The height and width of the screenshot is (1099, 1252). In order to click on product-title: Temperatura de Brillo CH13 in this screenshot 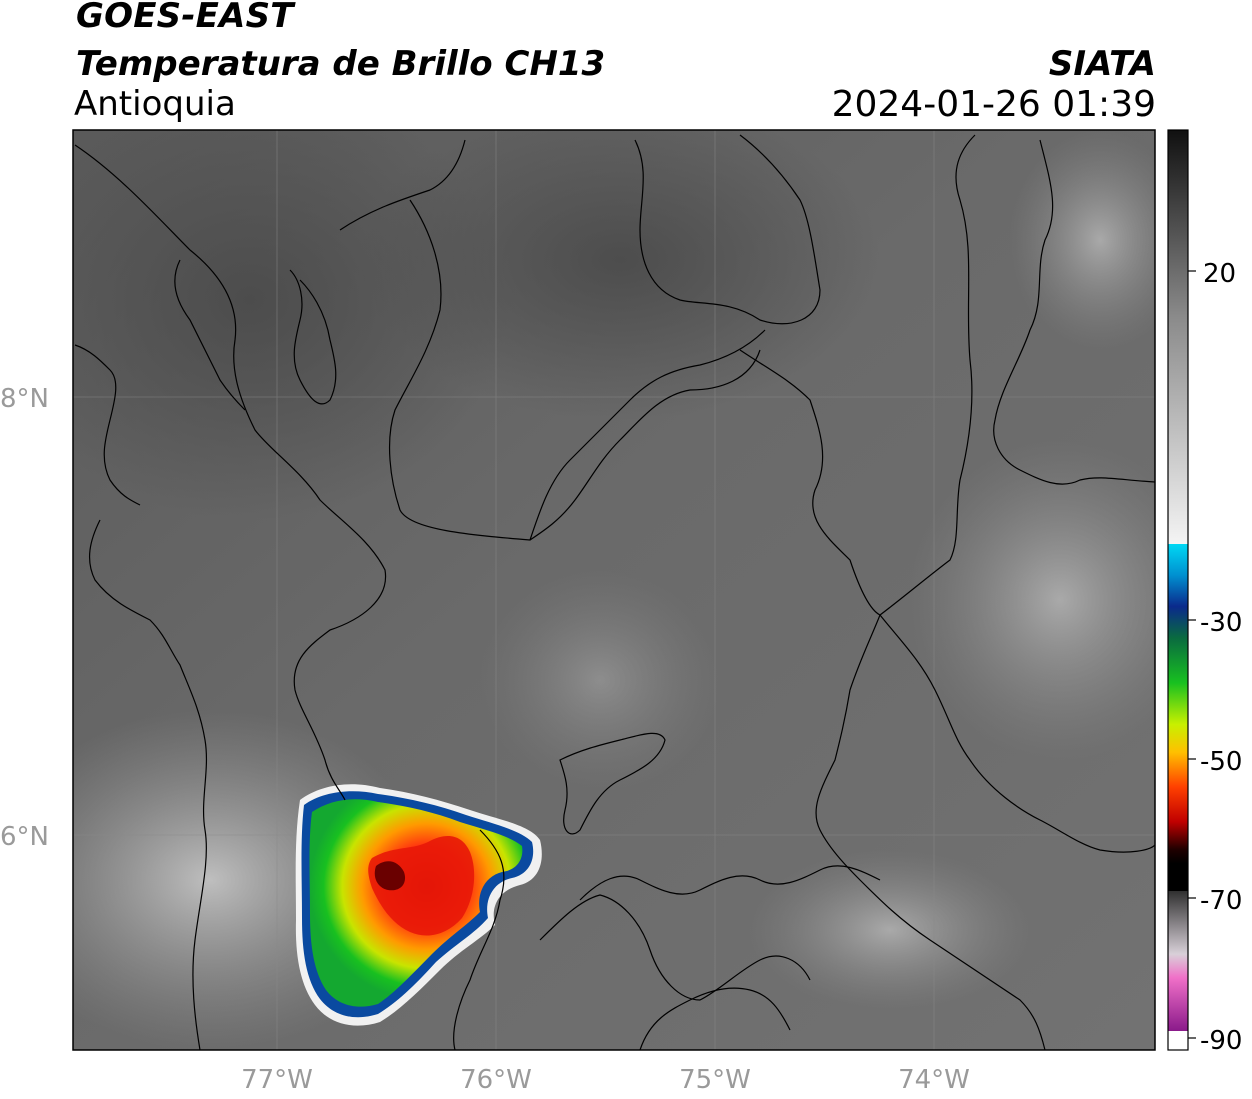, I will do `click(341, 64)`.